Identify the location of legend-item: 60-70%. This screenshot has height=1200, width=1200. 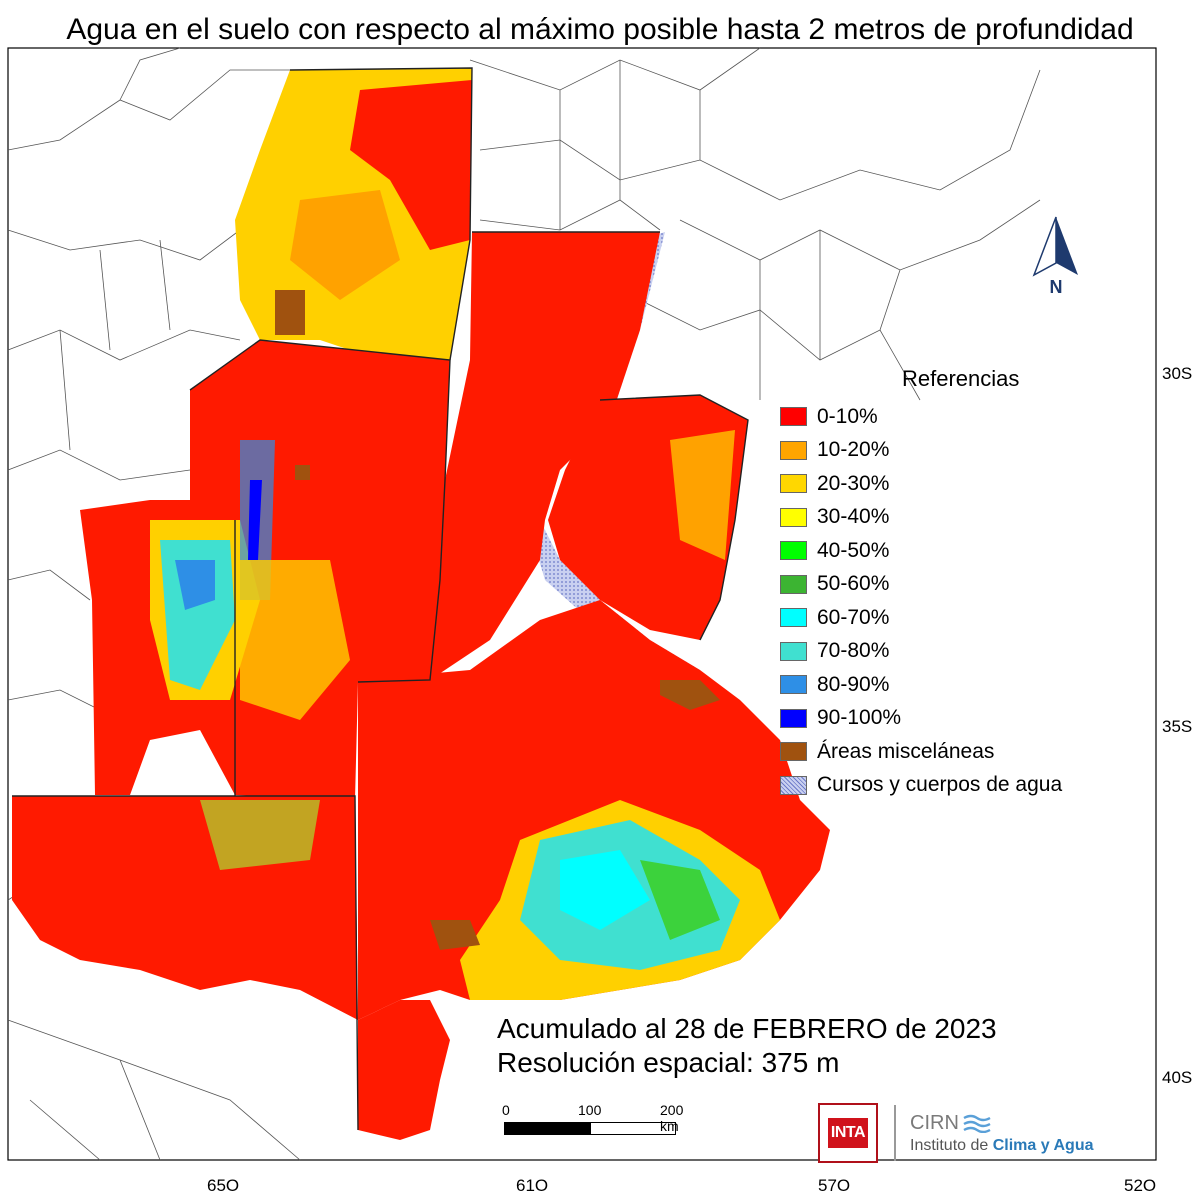
(970, 618).